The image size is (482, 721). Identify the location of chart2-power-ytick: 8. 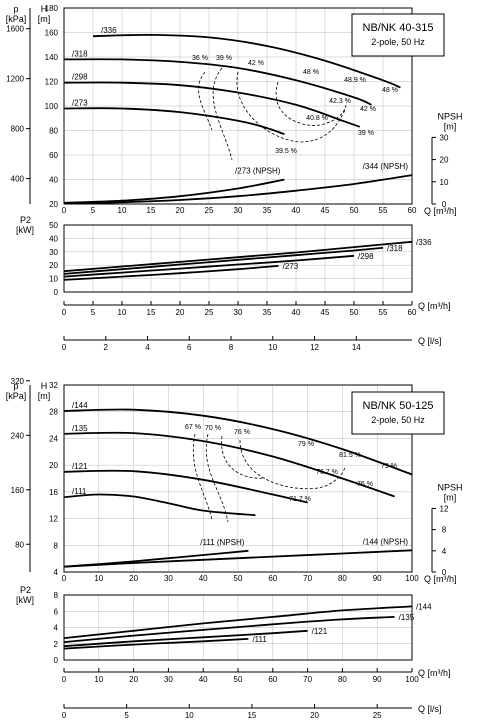
(56, 595).